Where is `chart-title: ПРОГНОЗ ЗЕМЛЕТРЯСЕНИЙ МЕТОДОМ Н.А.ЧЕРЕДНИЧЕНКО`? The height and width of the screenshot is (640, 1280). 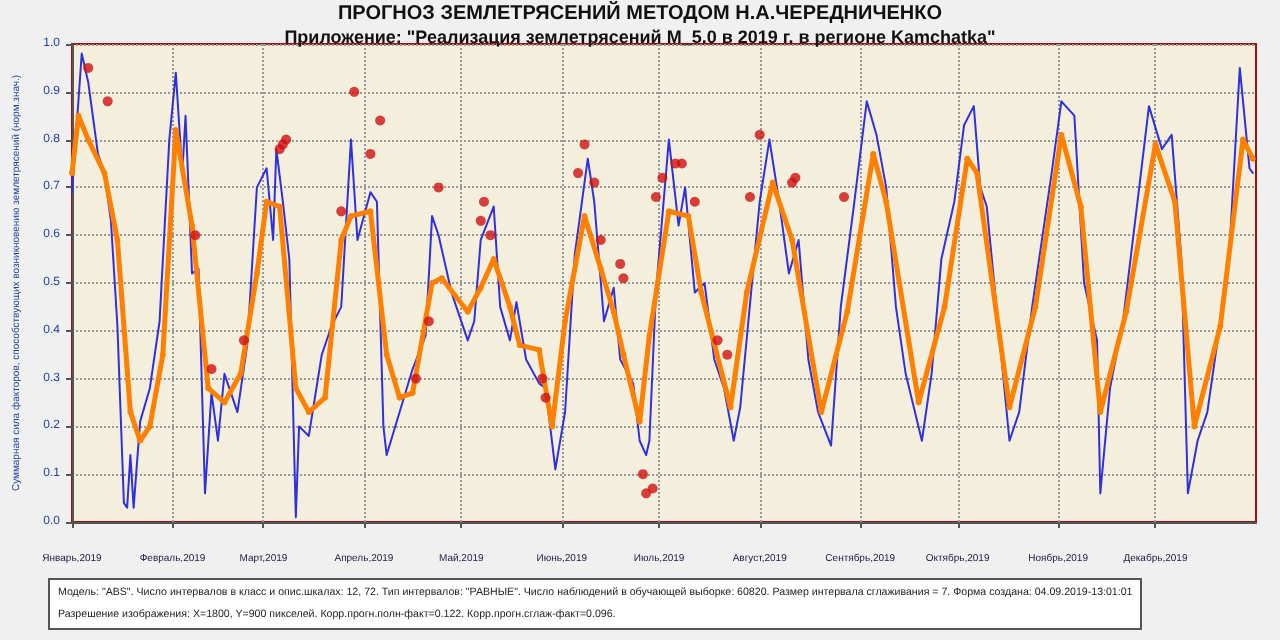 chart-title: ПРОГНОЗ ЗЕМЛЕТРЯСЕНИЙ МЕТОДОМ Н.А.ЧЕРЕДНИЧЕНКО is located at coordinates (640, 12).